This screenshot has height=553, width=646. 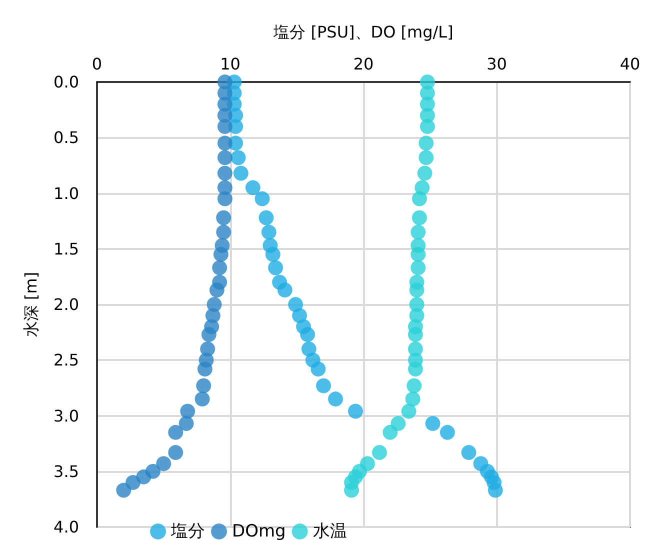 I want to click on legend-label: 水温, so click(x=329, y=532).